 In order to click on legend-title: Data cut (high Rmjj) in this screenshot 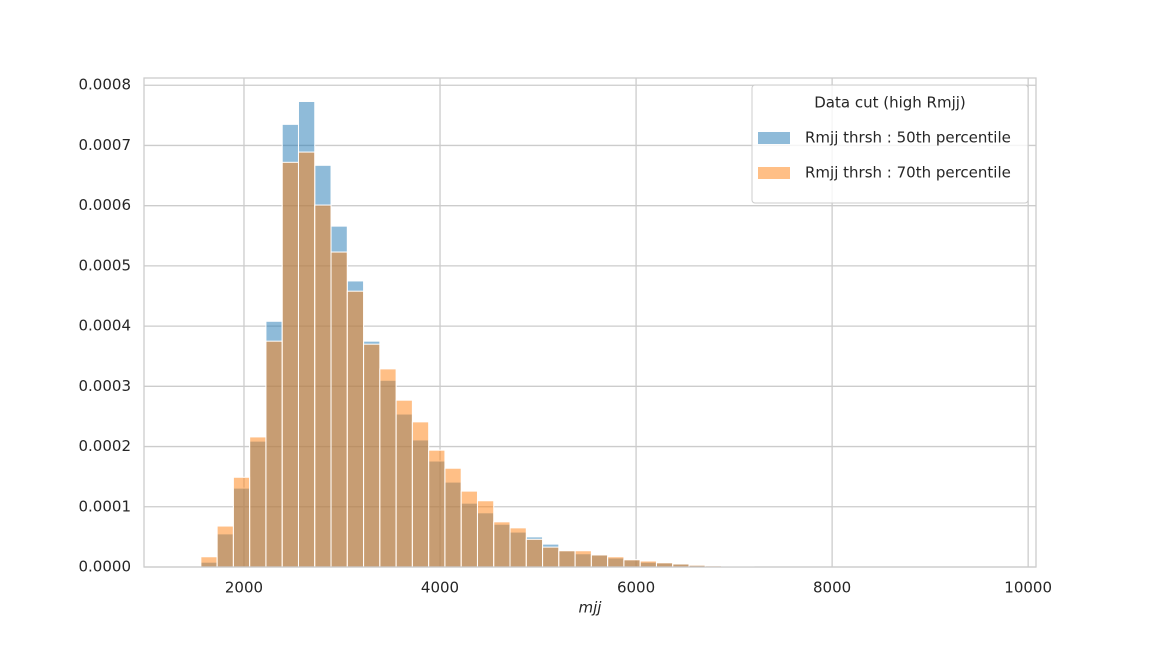, I will do `click(890, 103)`.